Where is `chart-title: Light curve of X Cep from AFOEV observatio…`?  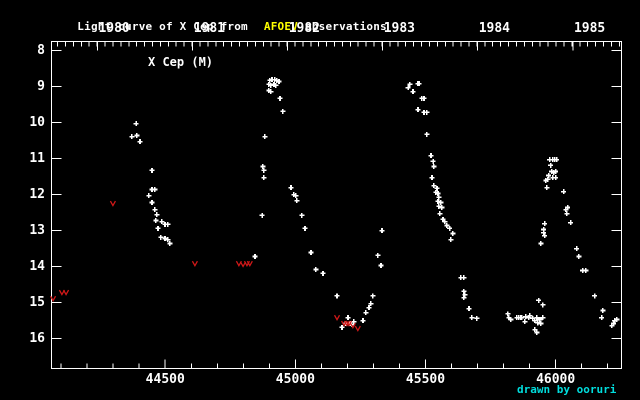 chart-title: Light curve of X Cep from AFOEV observatio… is located at coordinates (218, 26).